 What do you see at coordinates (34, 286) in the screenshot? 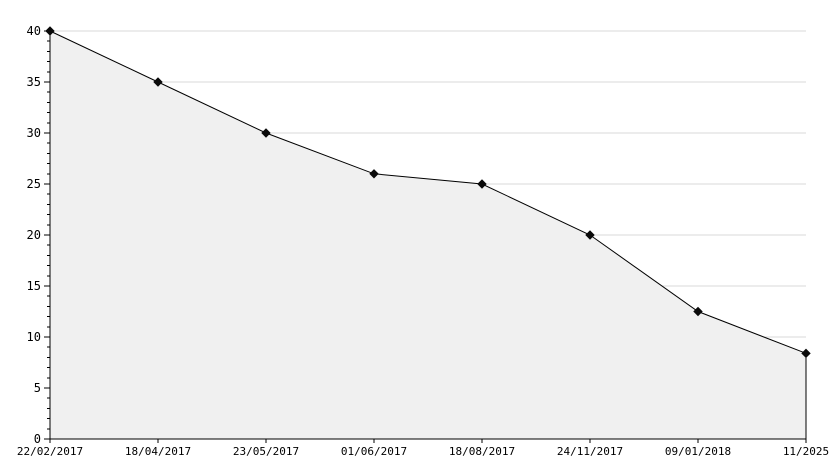
I see `y-axis-label: 15` at bounding box center [34, 286].